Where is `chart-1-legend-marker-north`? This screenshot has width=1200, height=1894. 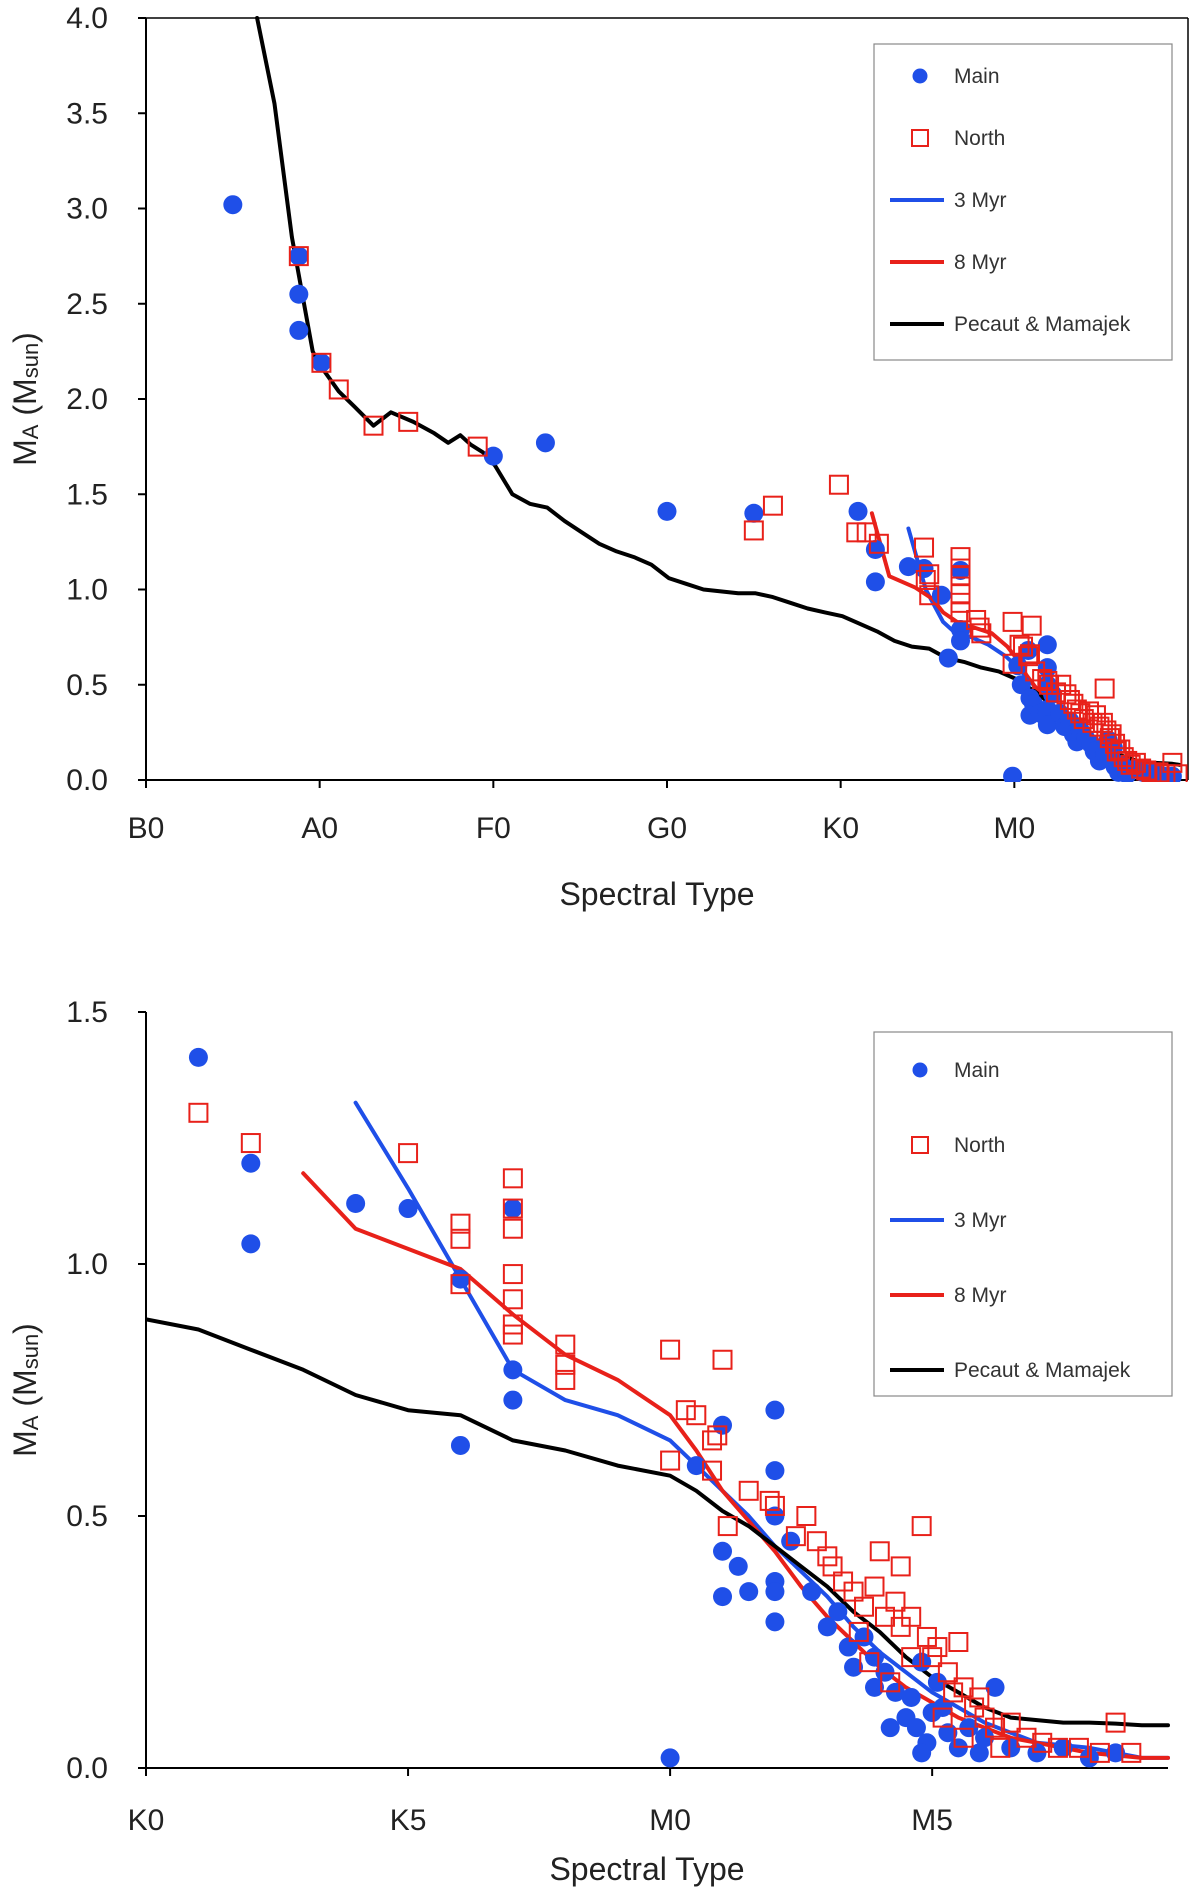
chart-1-legend-marker-north is located at coordinates (920, 138).